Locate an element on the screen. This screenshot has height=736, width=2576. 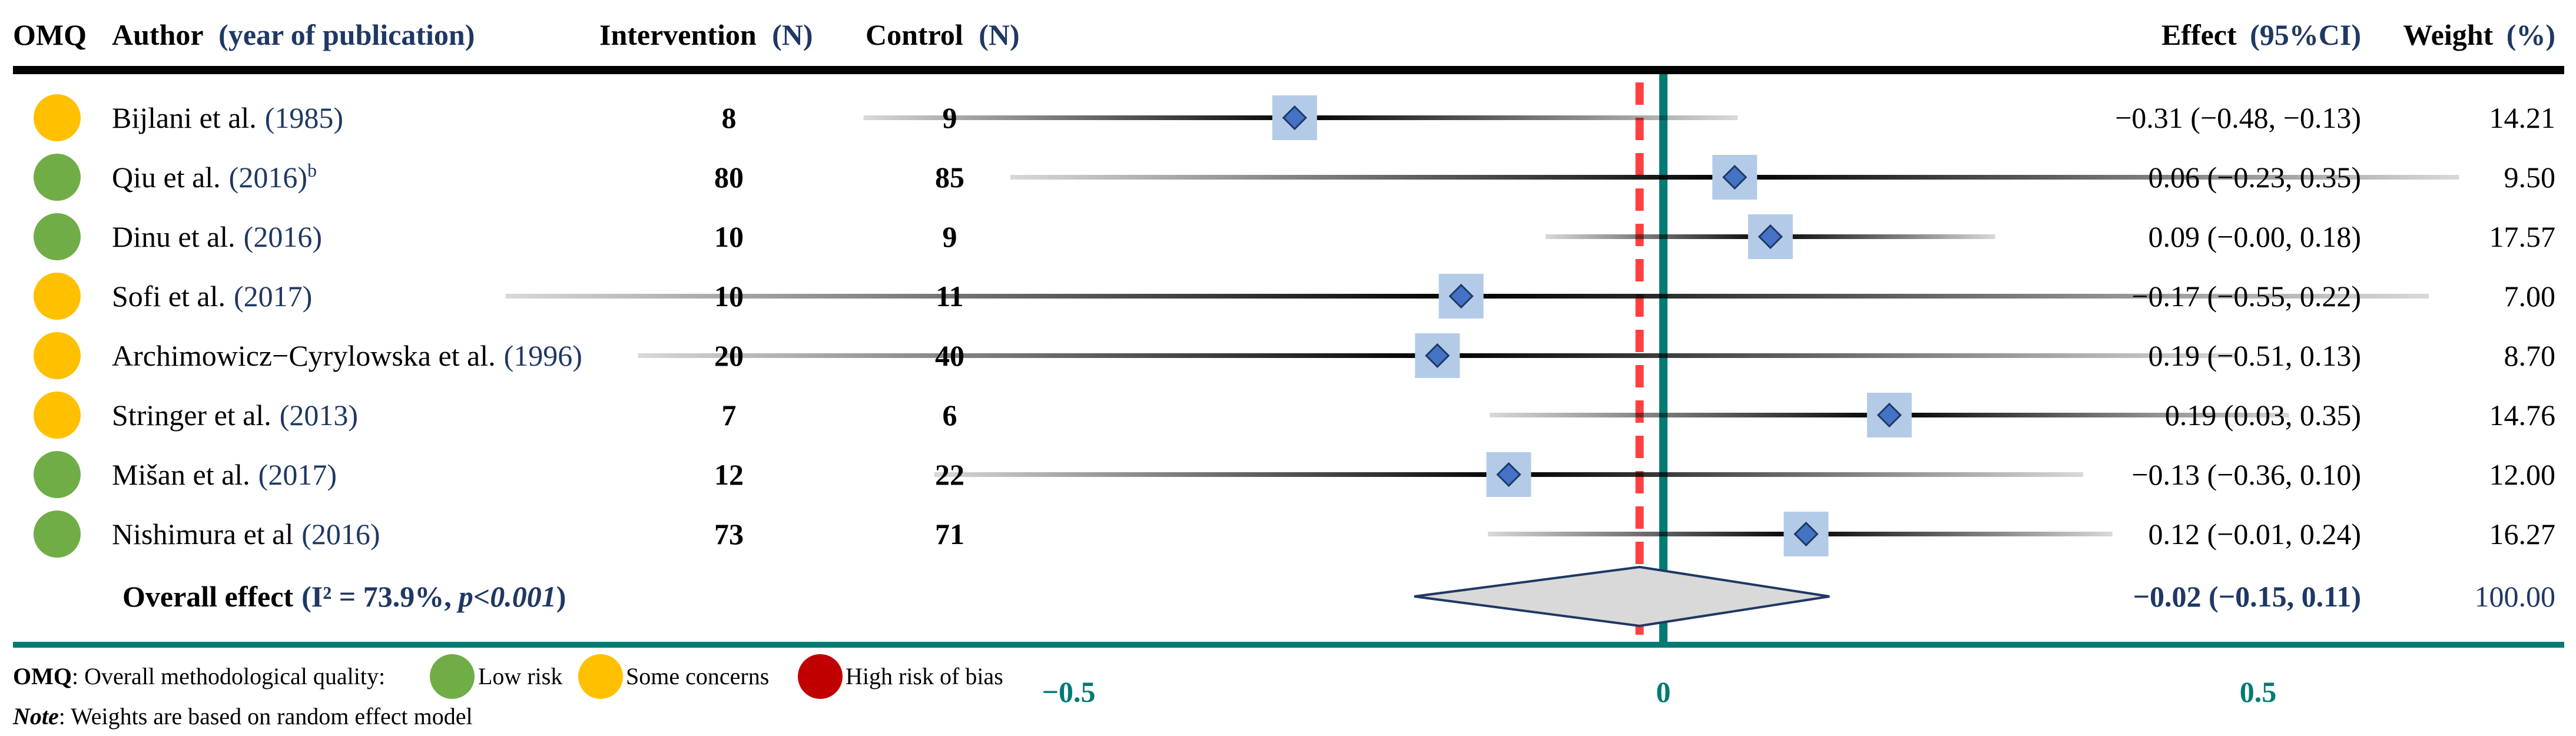
header-weight-label: Weight is located at coordinates (2448, 34).